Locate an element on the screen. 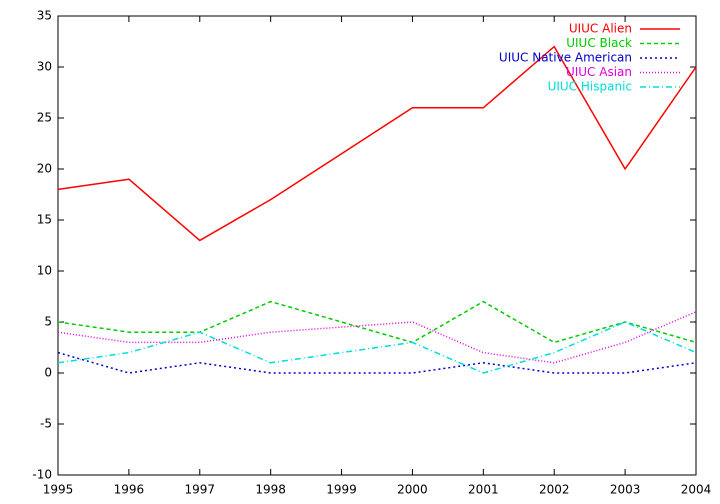 The image size is (720, 504). y-tick-label: 35 is located at coordinates (44, 16).